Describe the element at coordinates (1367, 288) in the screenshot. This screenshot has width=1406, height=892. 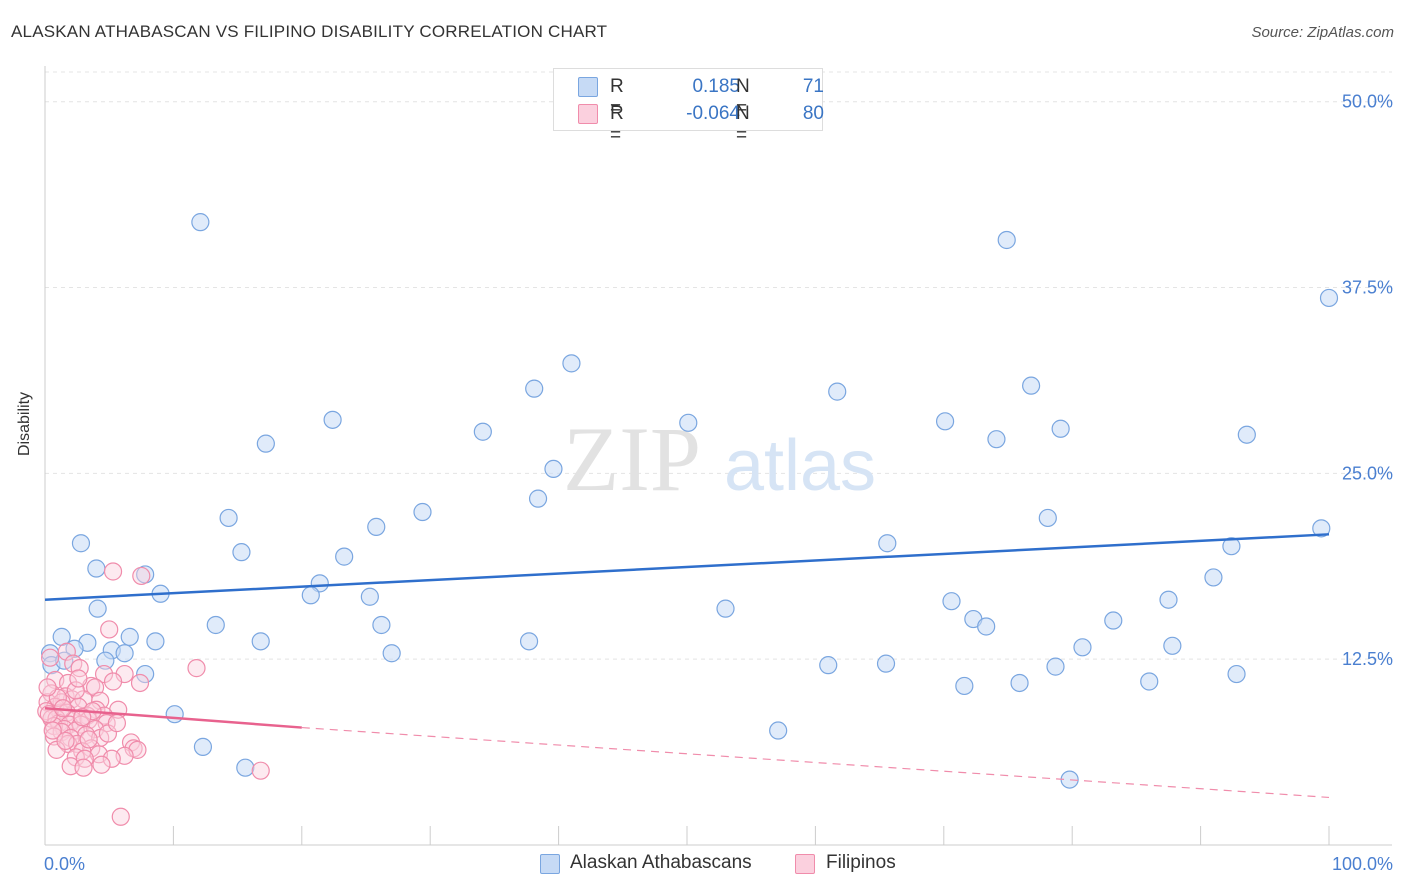
I see `y-tick-label: 37.5%` at that location.